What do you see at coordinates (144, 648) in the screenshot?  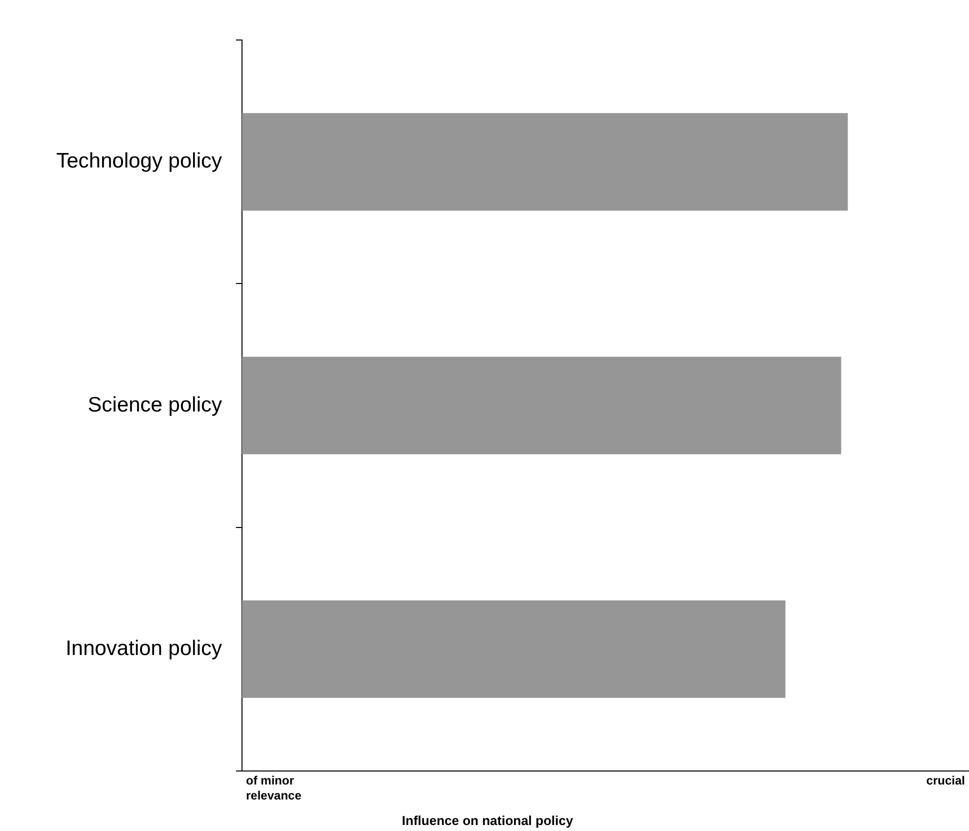 I see `y-tick-label: Innovation policy` at bounding box center [144, 648].